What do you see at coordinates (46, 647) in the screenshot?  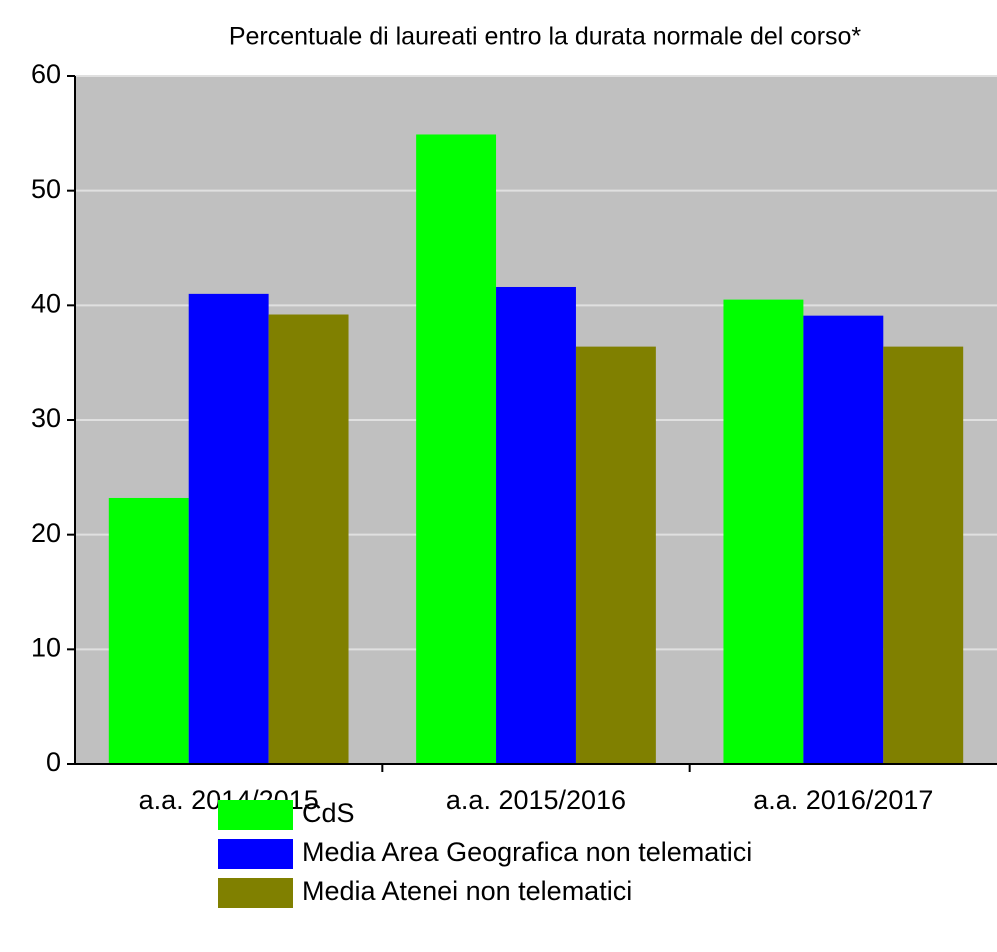 I see `y-tick-label: 10` at bounding box center [46, 647].